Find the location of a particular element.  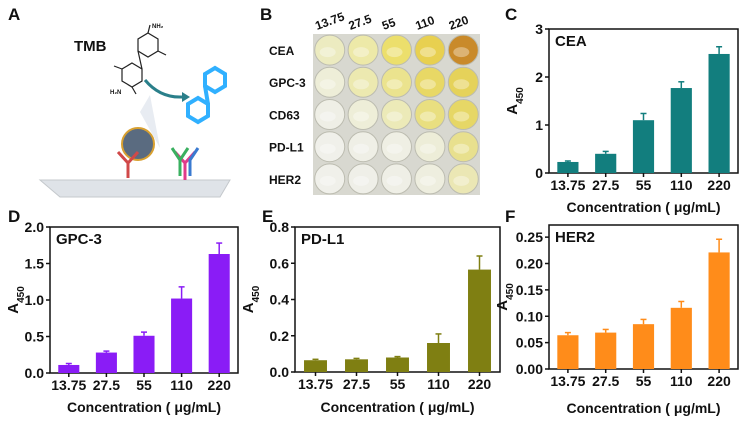

row-label: GPC-3 is located at coordinates (287, 83).